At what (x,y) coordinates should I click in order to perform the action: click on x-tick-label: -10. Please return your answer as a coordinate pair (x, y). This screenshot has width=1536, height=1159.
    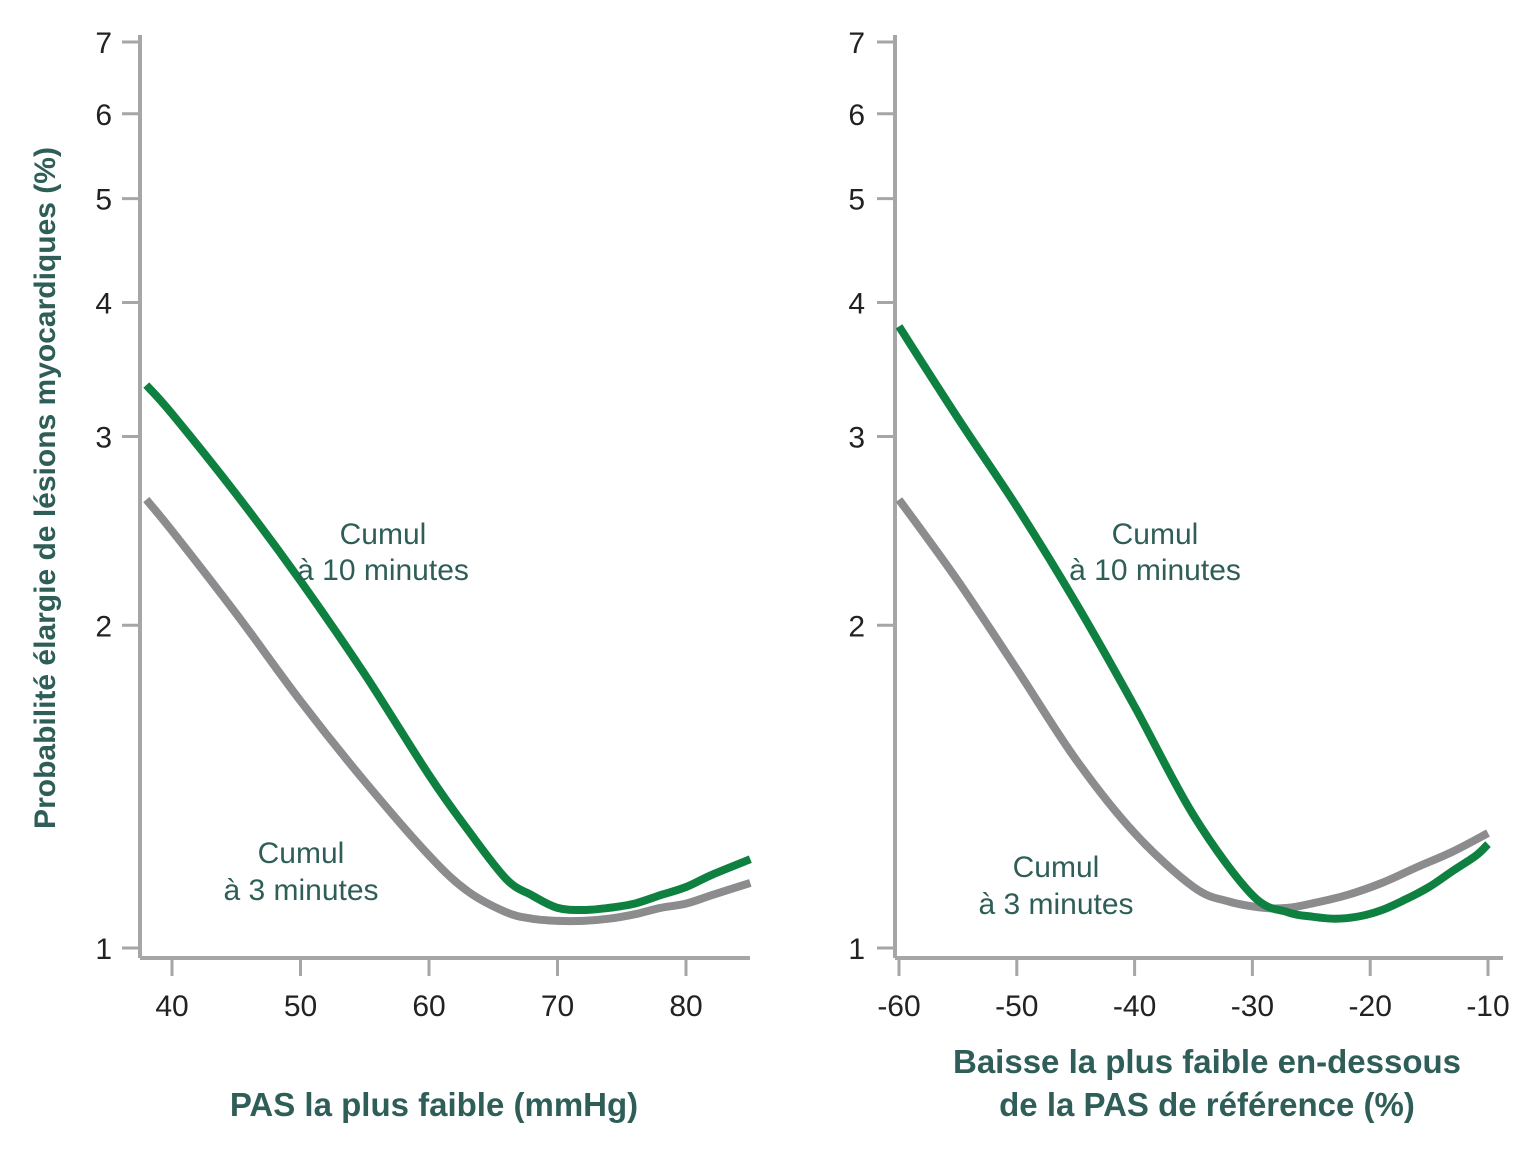
    Looking at the image, I should click on (1487, 1006).